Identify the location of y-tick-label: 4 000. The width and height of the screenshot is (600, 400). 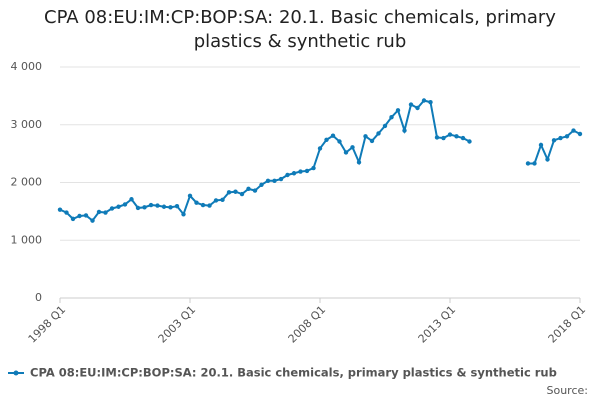
(27, 66).